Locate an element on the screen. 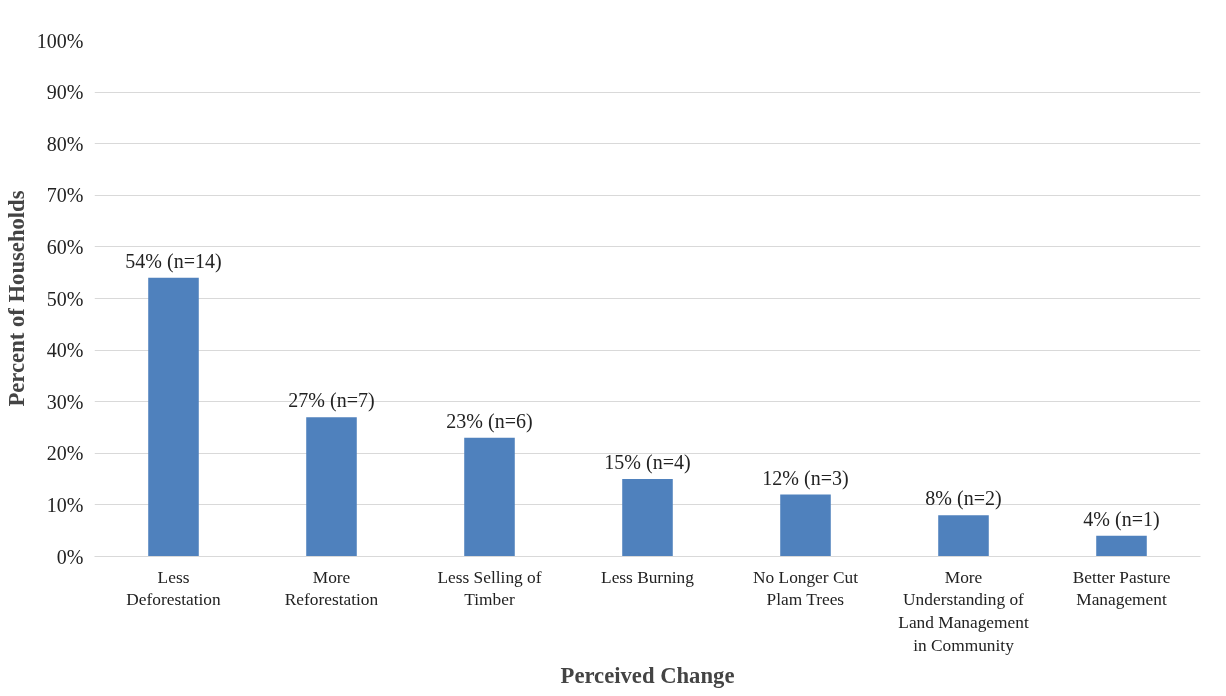 Image resolution: width=1226 pixels, height=696 pixels. x-tick-label: More Understanding of Land Management in Community is located at coordinates (963, 611).